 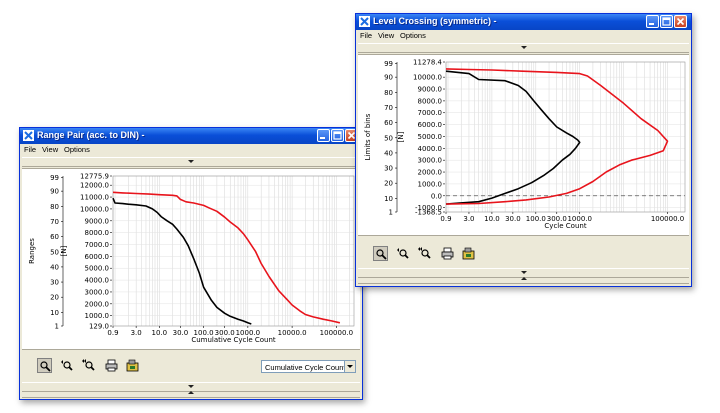 What do you see at coordinates (94, 186) in the screenshot?
I see `value-tick-label: 12000.0` at bounding box center [94, 186].